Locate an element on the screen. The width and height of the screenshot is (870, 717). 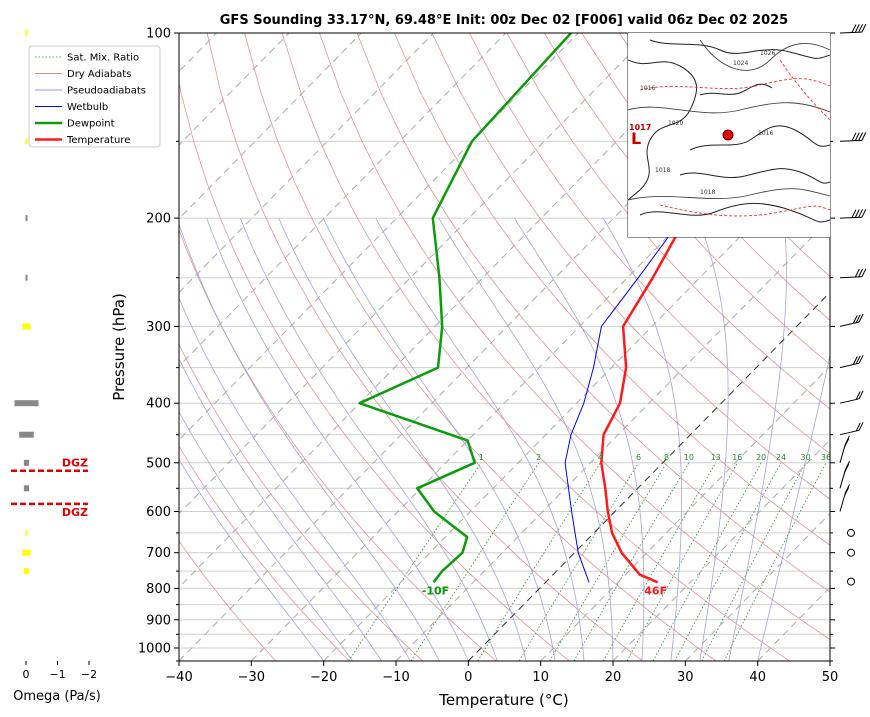
mixing-ratio-label: 1 is located at coordinates (481, 457).